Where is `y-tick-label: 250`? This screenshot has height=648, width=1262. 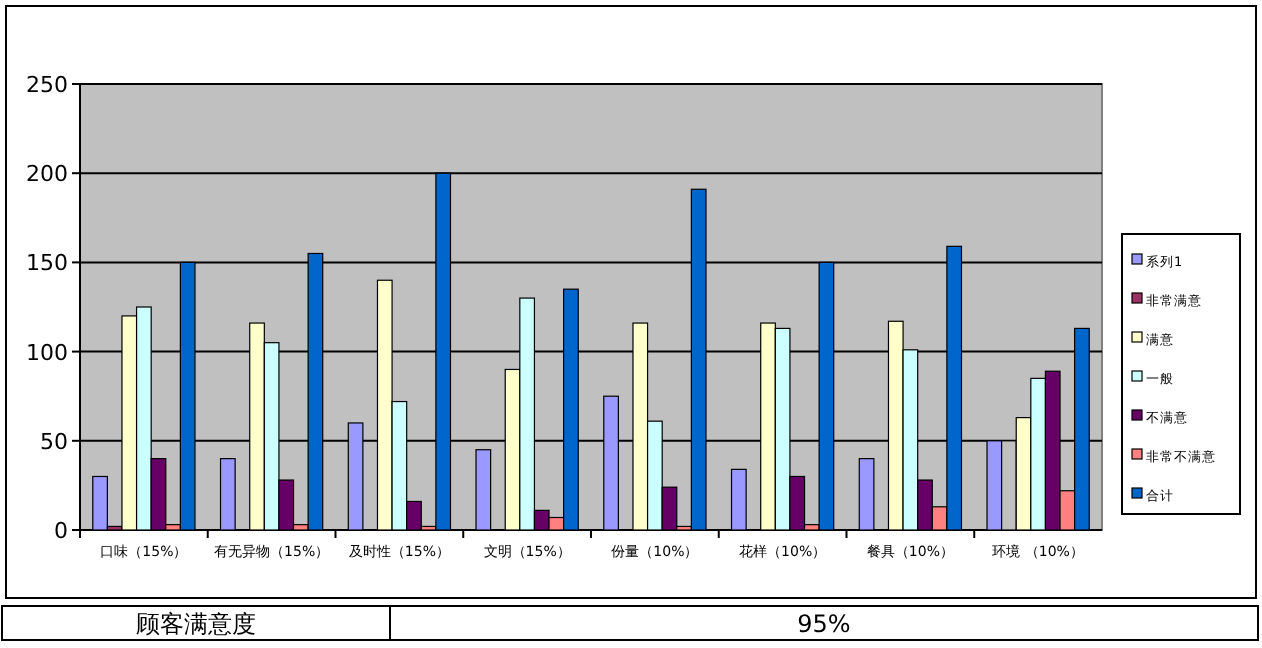 y-tick-label: 250 is located at coordinates (47, 85).